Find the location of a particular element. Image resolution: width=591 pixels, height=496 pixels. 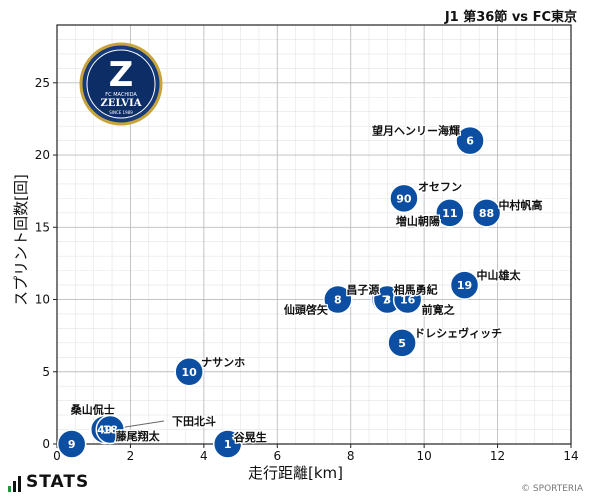

x-tick-label: 14 is located at coordinates (570, 456).